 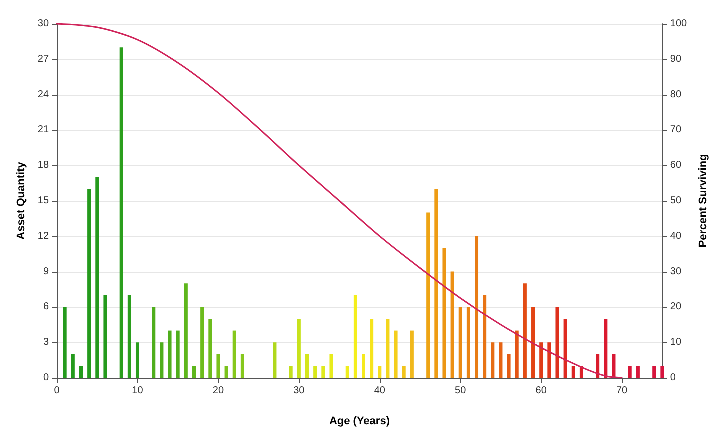 What do you see at coordinates (676, 272) in the screenshot?
I see `y2-tick-label: 30` at bounding box center [676, 272].